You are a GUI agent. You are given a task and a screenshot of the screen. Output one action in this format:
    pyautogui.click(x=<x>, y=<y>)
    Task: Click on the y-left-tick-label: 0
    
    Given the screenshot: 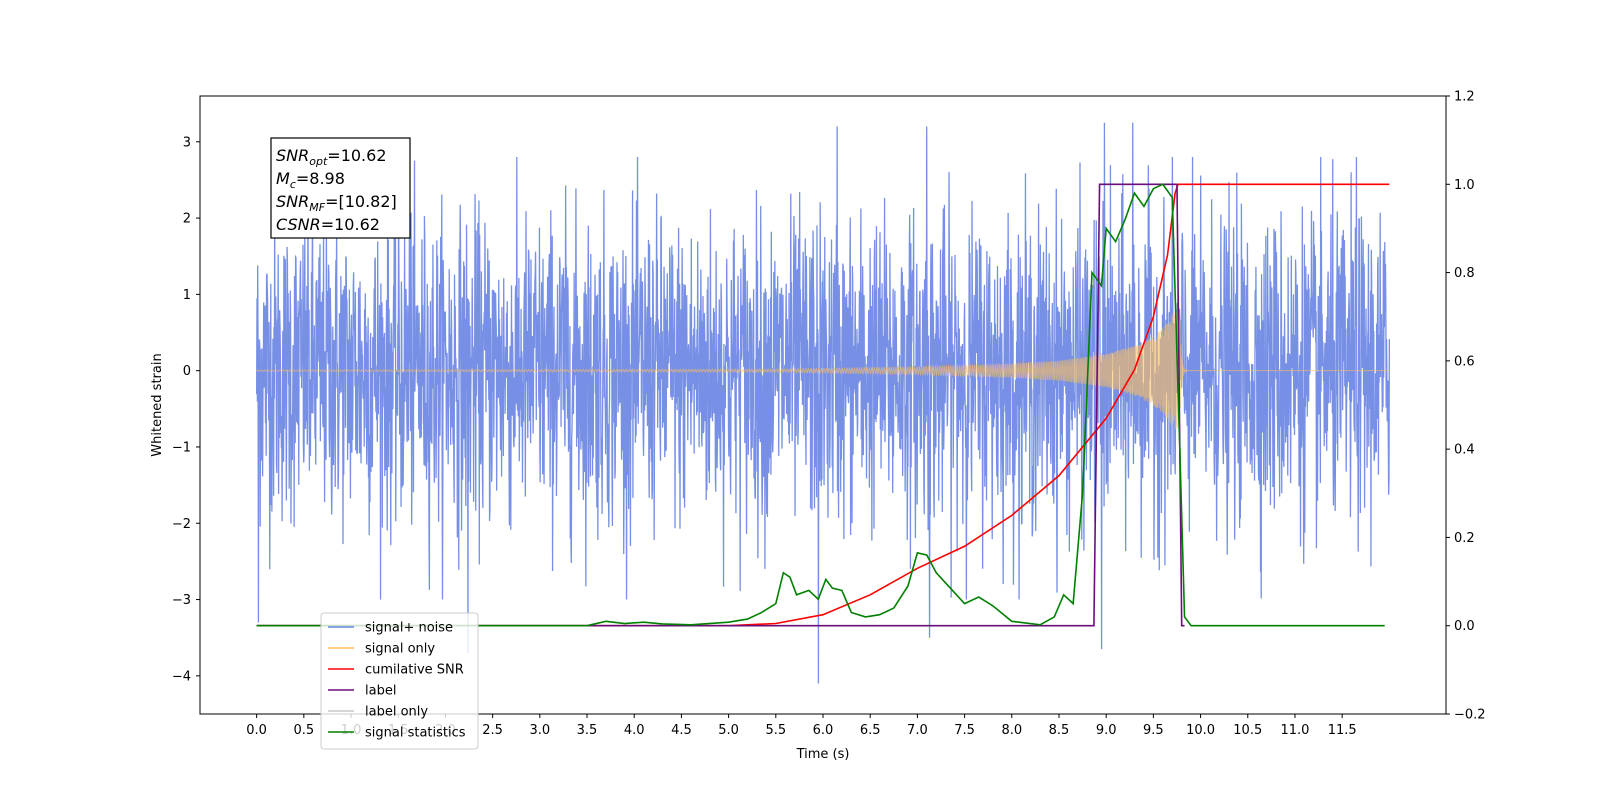 What is the action you would take?
    pyautogui.click(x=187, y=371)
    